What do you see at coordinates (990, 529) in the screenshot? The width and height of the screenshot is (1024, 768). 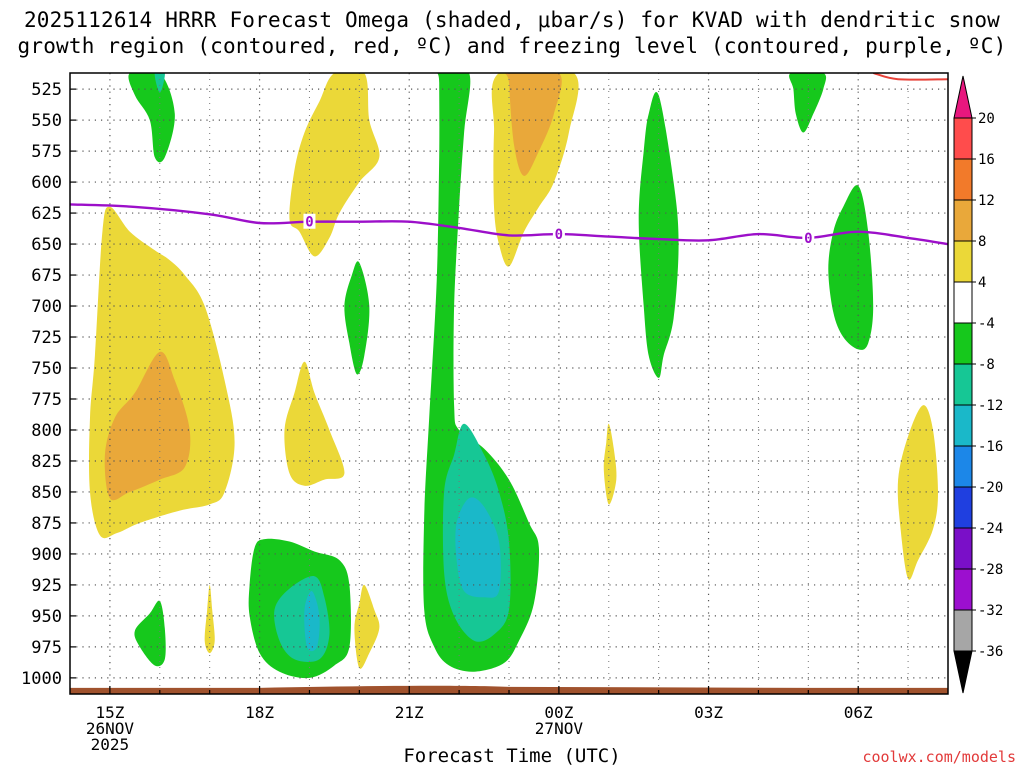 I see `colorbar-label--24: -24` at bounding box center [990, 529].